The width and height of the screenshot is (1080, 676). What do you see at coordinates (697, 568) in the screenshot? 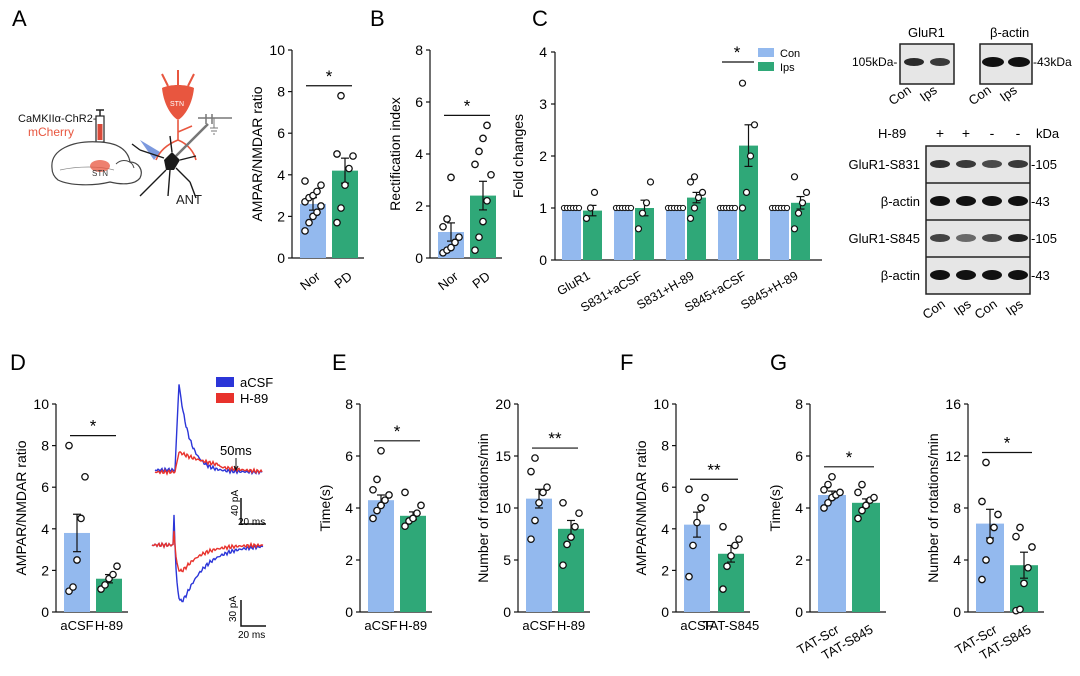
I see `bar-acsf` at bounding box center [697, 568].